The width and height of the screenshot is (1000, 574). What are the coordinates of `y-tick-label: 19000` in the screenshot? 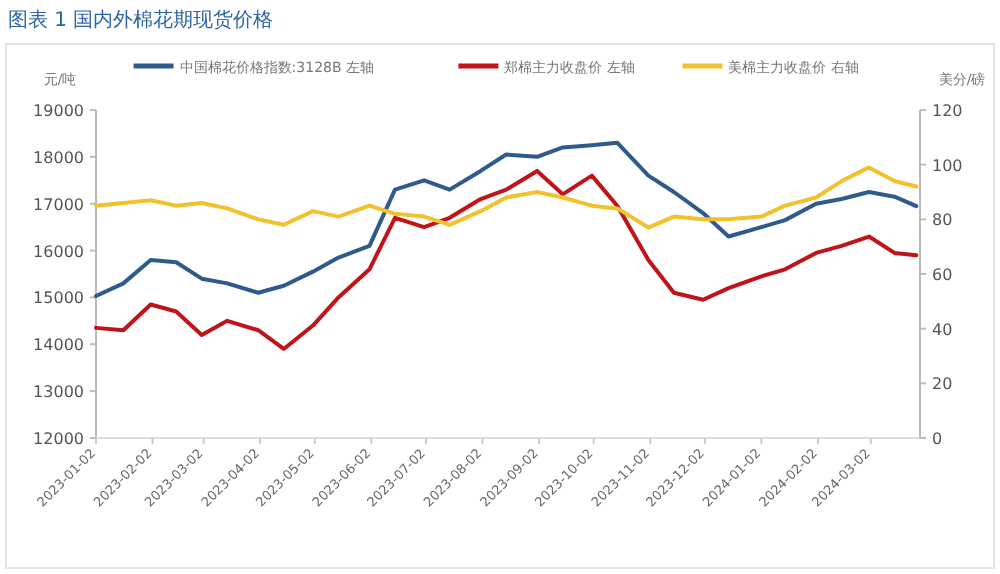 It's located at (58, 111).